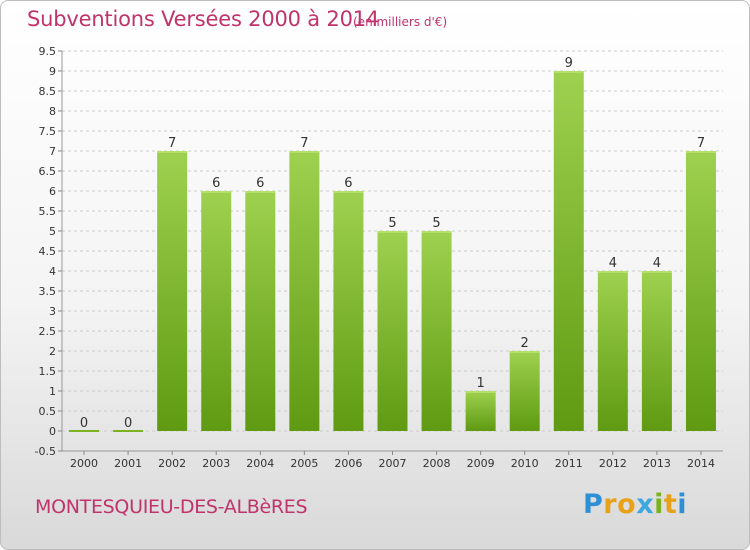  Describe the element at coordinates (48, 251) in the screenshot. I see `y-tick-label: 4.5` at that location.